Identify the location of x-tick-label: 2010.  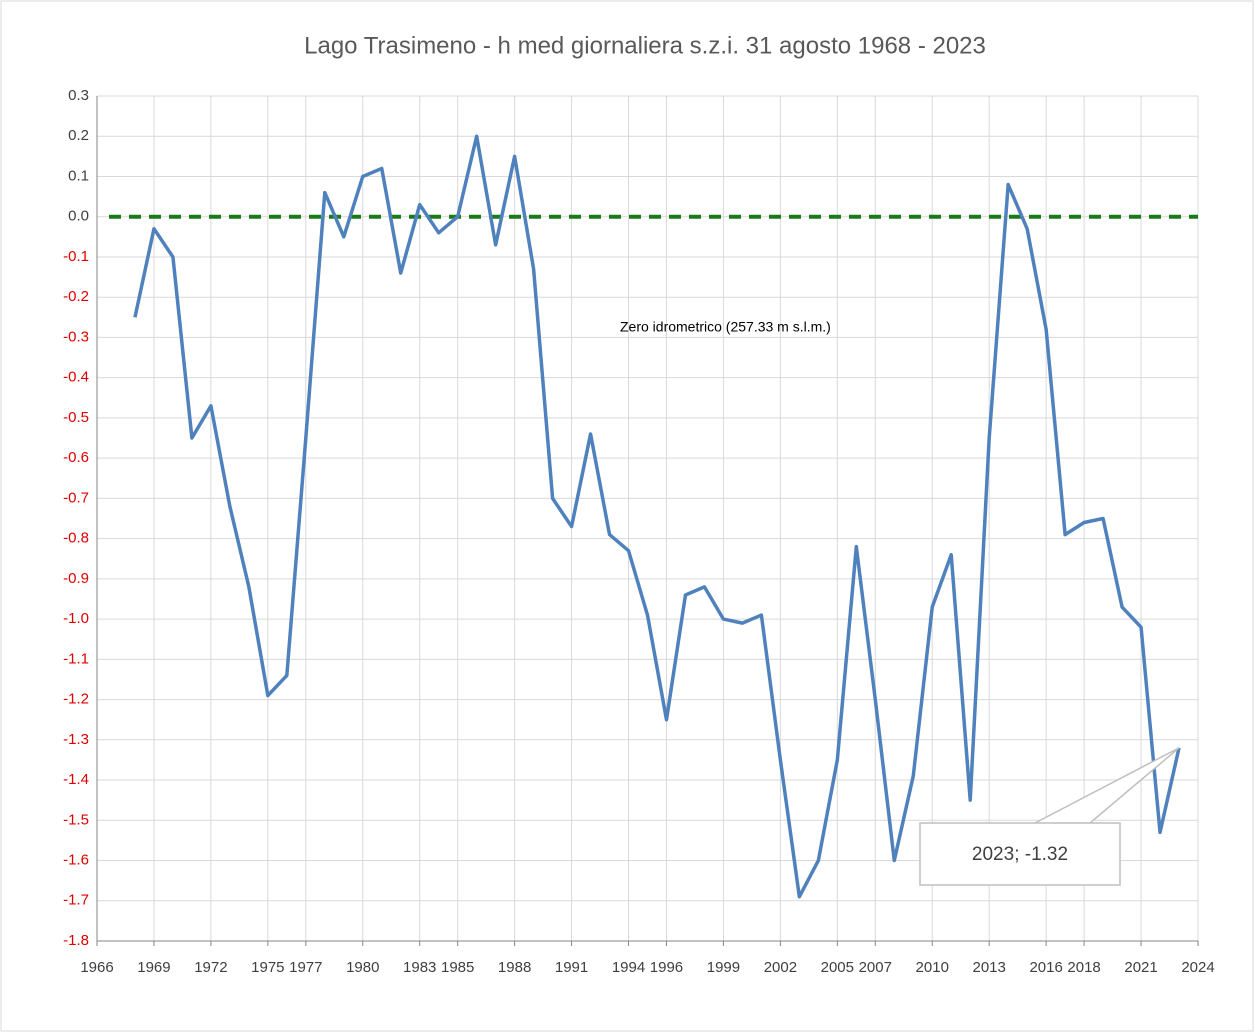
(932, 967).